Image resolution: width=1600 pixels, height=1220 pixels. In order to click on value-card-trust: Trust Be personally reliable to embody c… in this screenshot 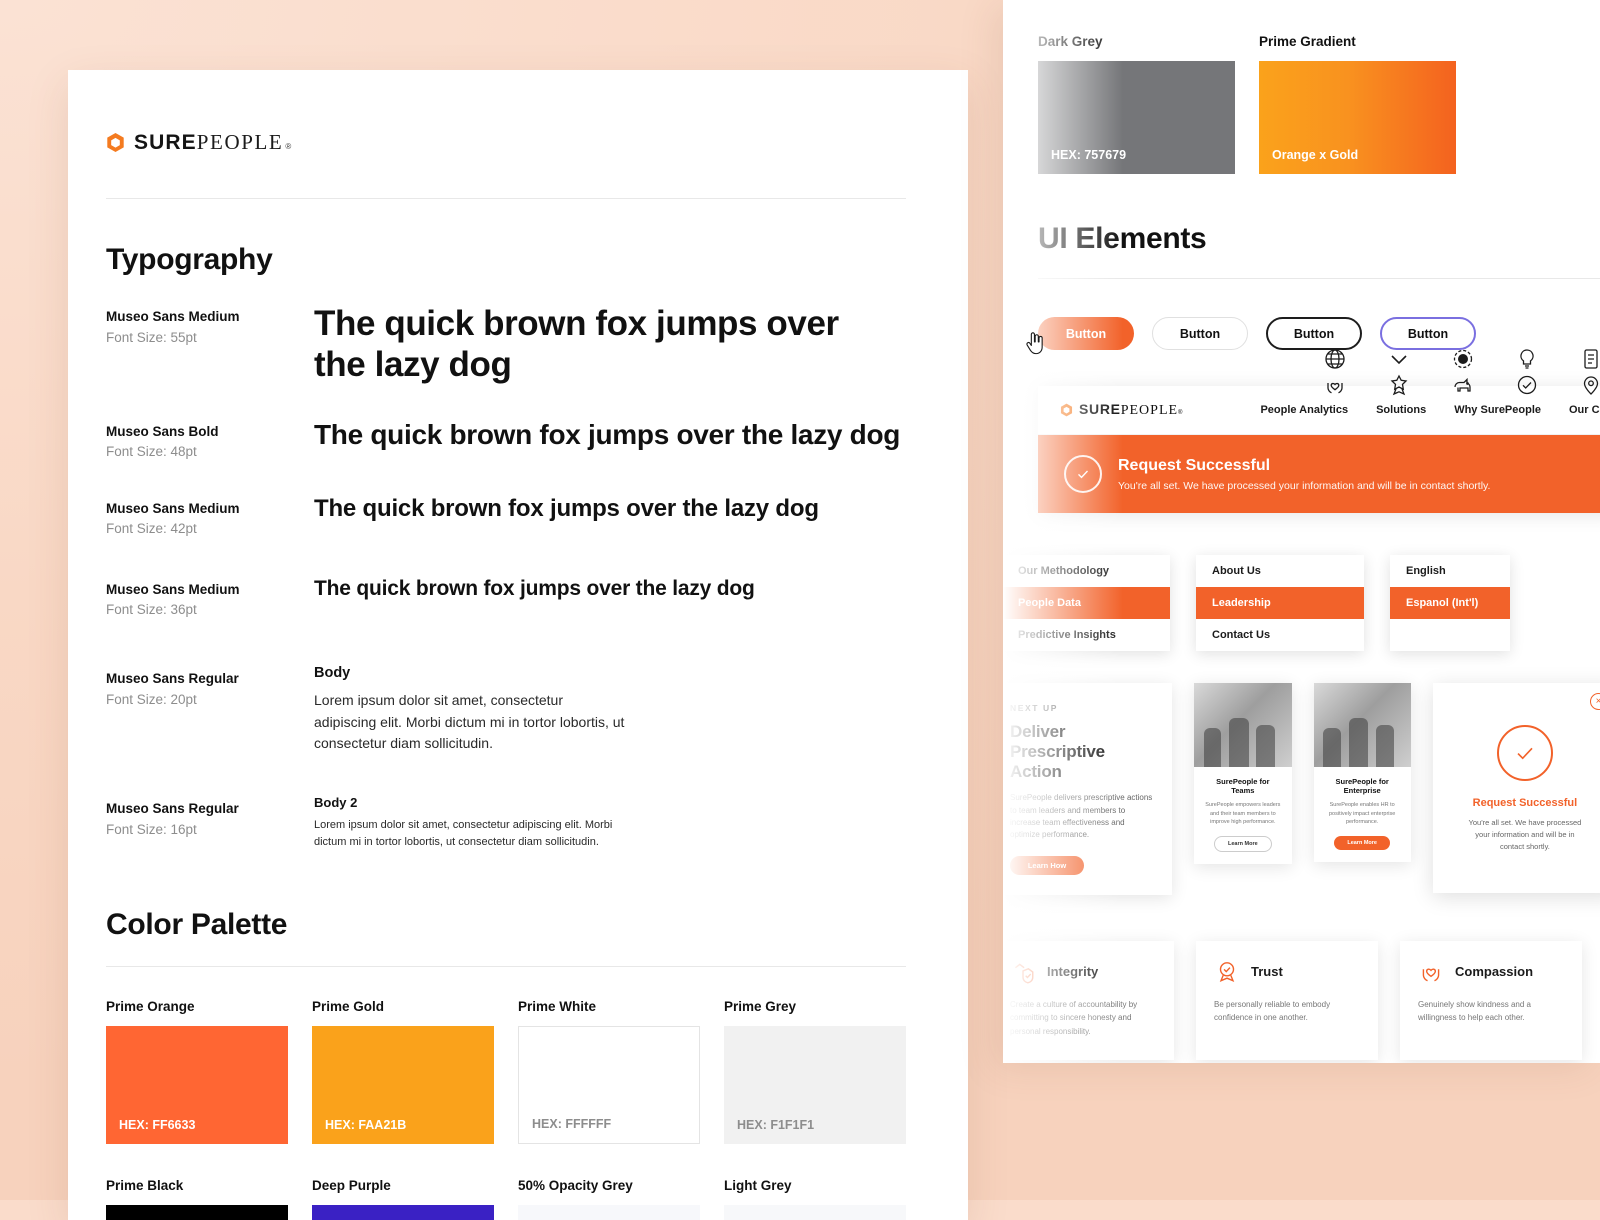, I will do `click(1287, 1000)`.